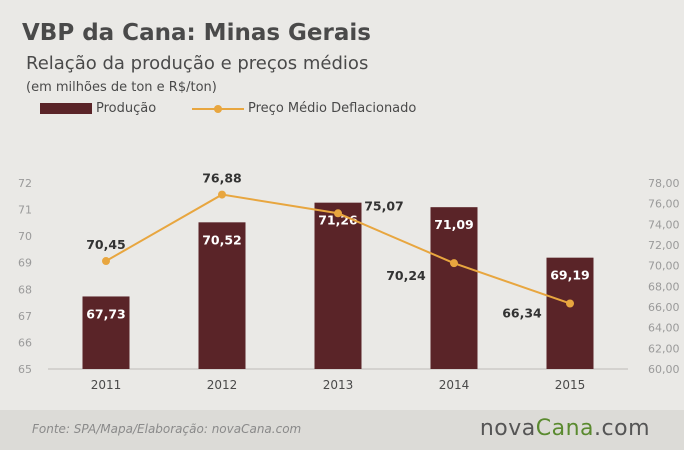  Describe the element at coordinates (338, 220) in the screenshot. I see `bar-data-label: 71,26` at that location.